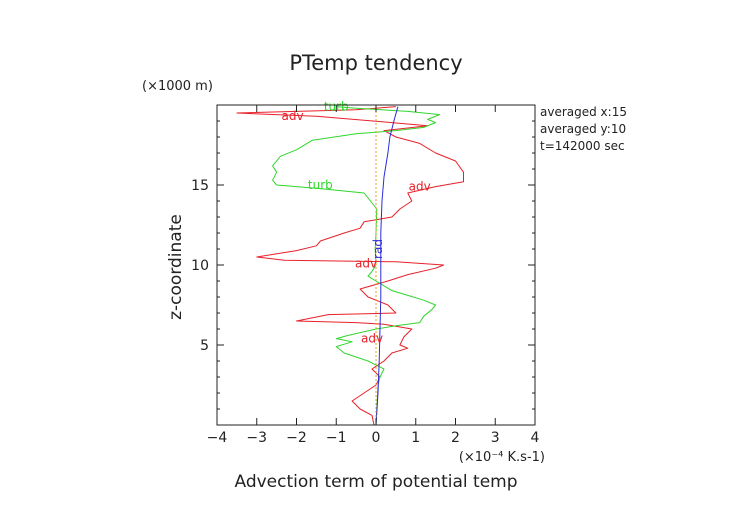 The image size is (752, 532). Describe the element at coordinates (217, 438) in the screenshot. I see `x-tick-label: −4` at that location.